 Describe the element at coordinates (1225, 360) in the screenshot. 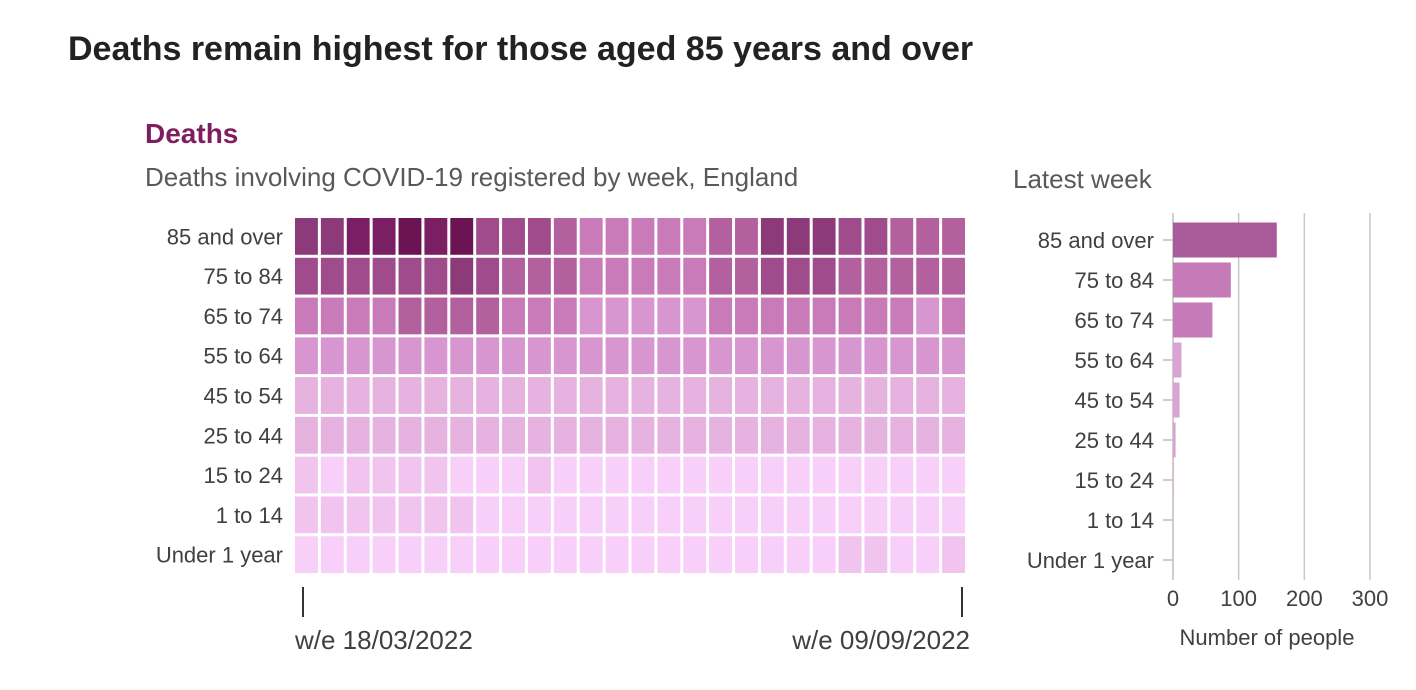

I see `bar-chart-bars` at that location.